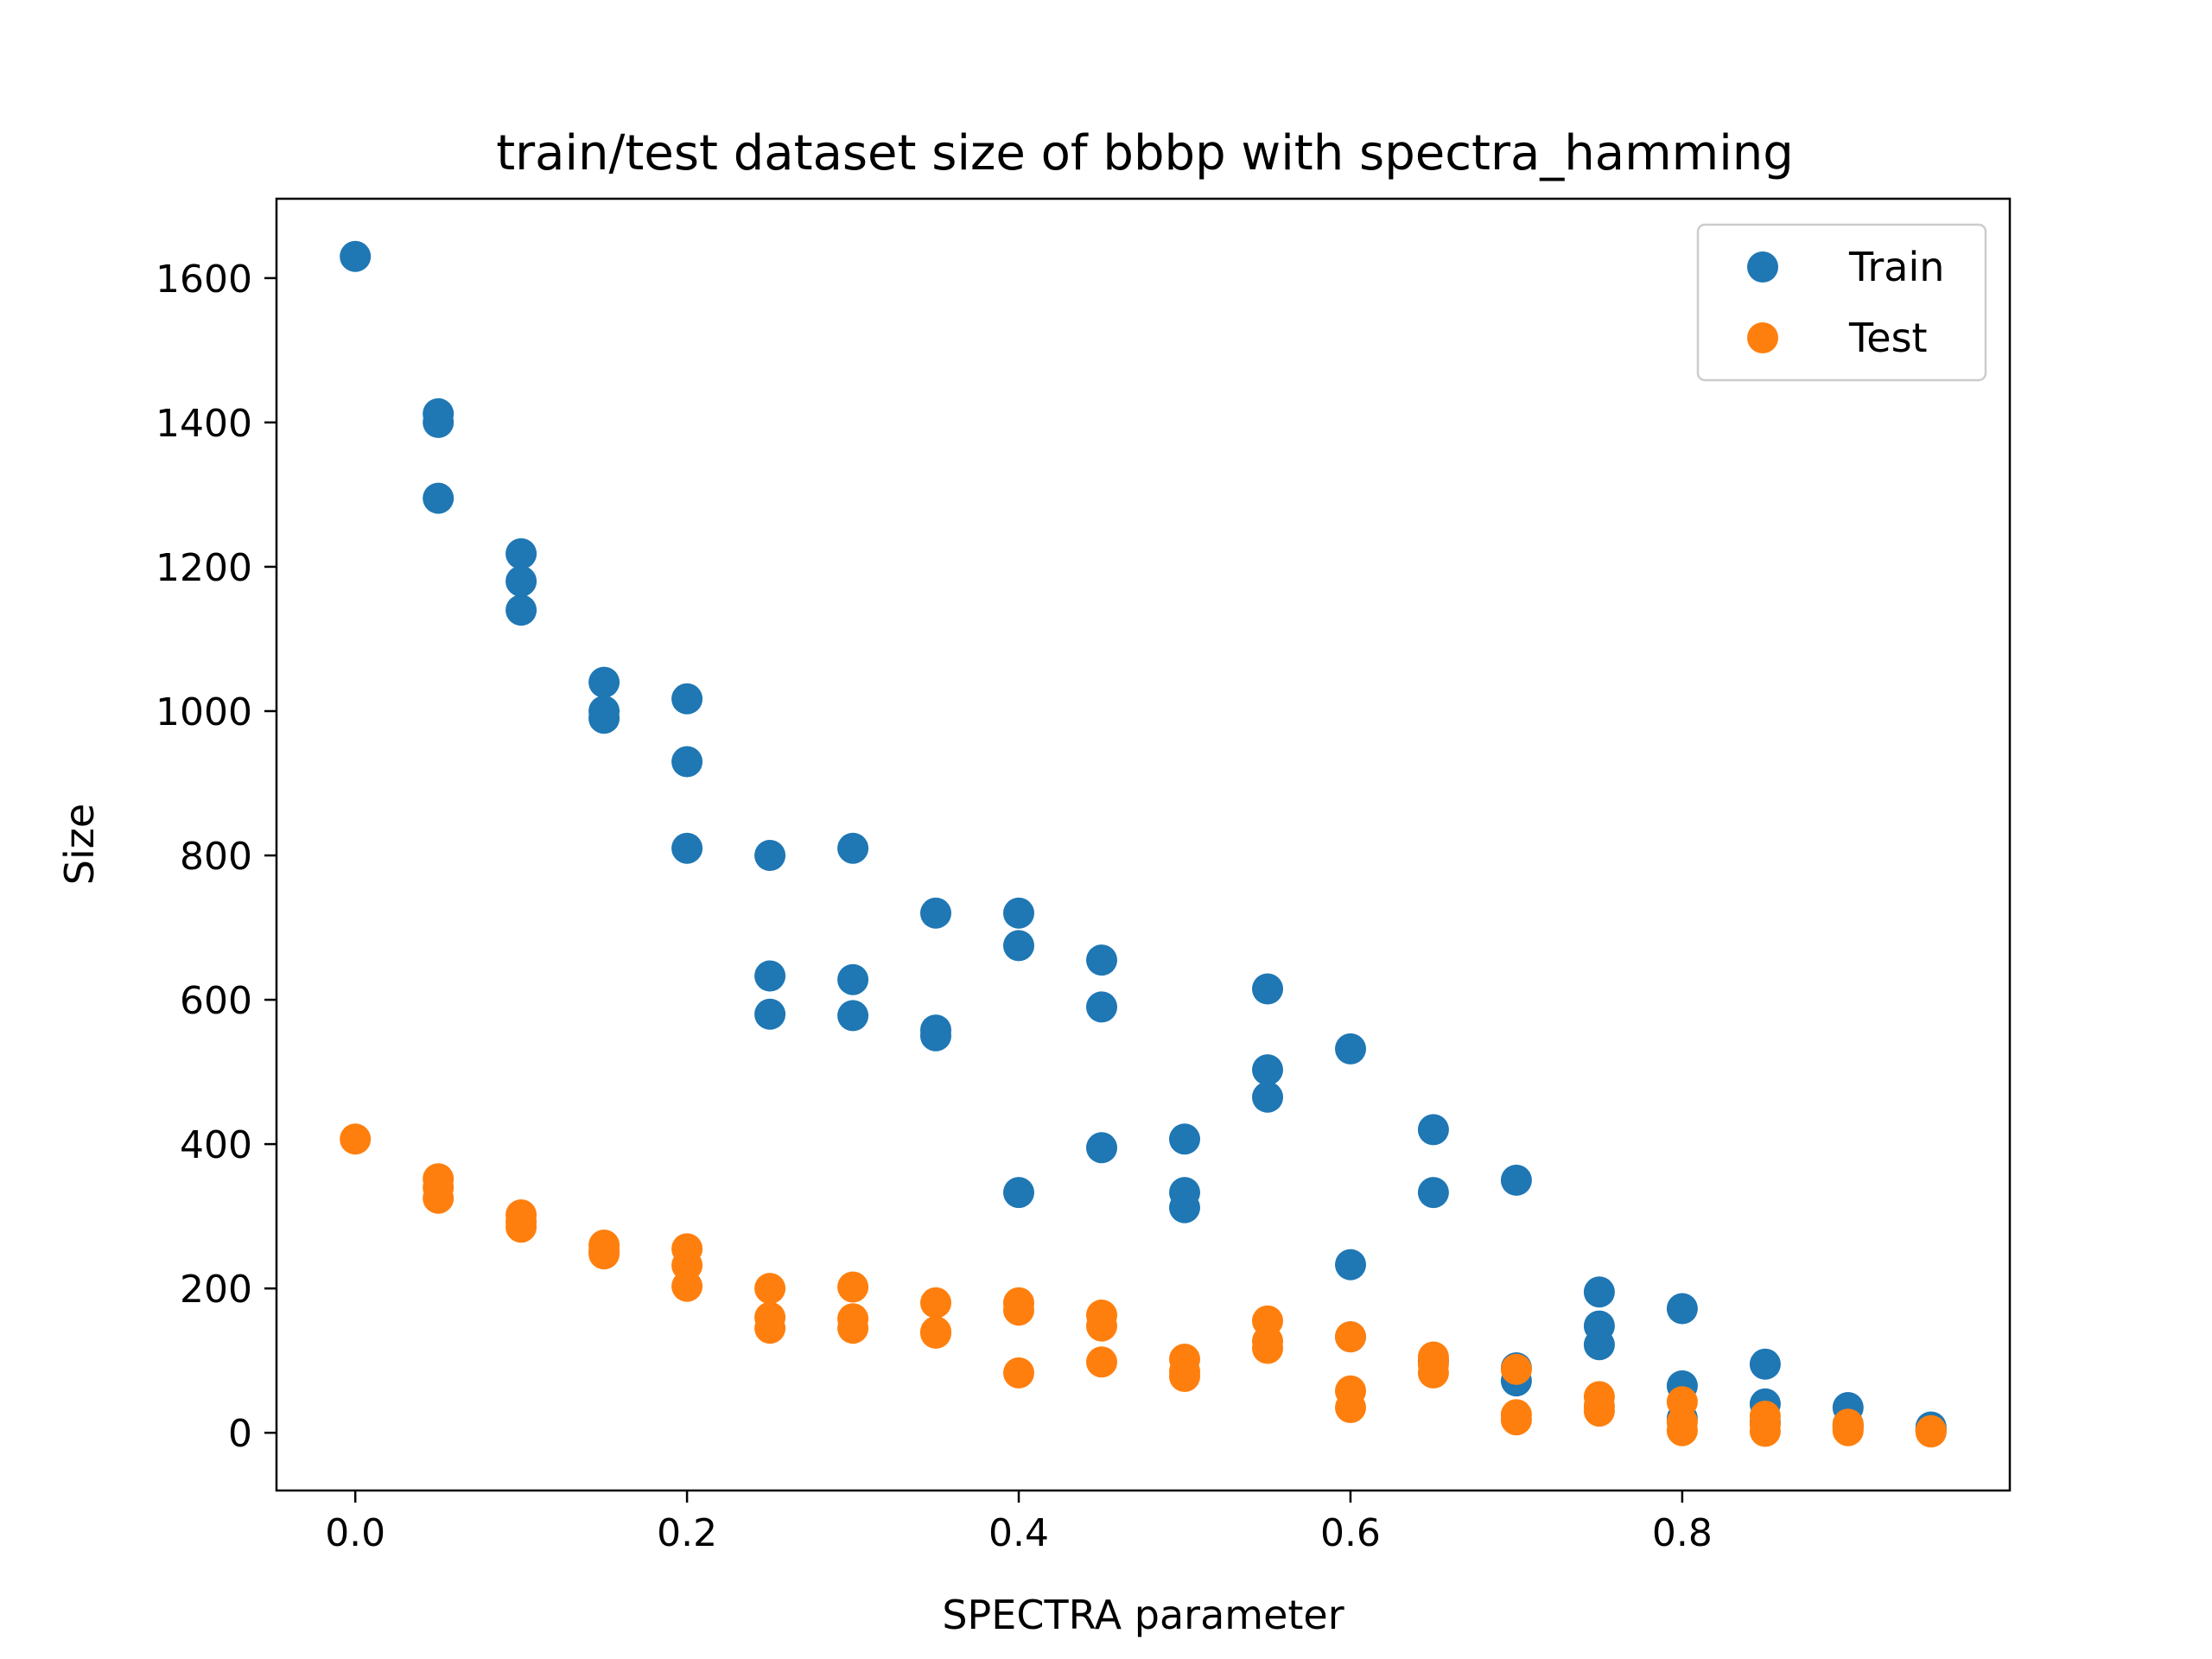 Image resolution: width=2212 pixels, height=1659 pixels. What do you see at coordinates (687, 1533) in the screenshot?
I see `x-tick-label-1: 0.2` at bounding box center [687, 1533].